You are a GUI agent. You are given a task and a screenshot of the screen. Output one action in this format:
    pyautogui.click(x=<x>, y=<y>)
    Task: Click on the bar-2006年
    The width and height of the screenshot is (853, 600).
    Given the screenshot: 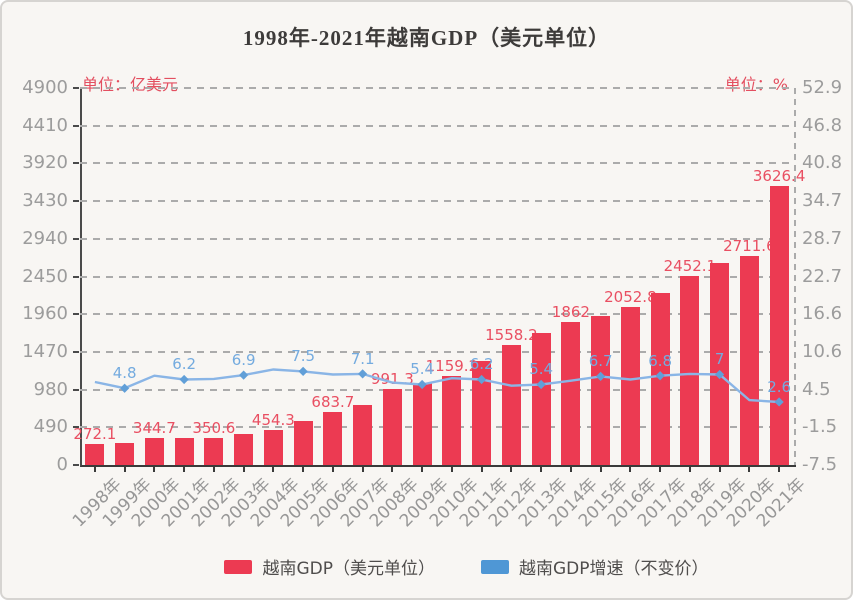 What is the action you would take?
    pyautogui.click(x=333, y=438)
    